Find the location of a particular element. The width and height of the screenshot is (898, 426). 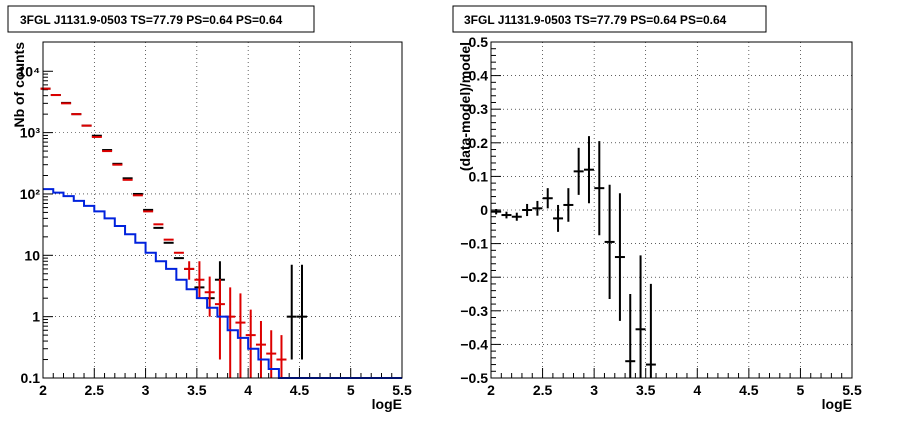

residual-xtick-label: 3.5 is located at coordinates (646, 390).